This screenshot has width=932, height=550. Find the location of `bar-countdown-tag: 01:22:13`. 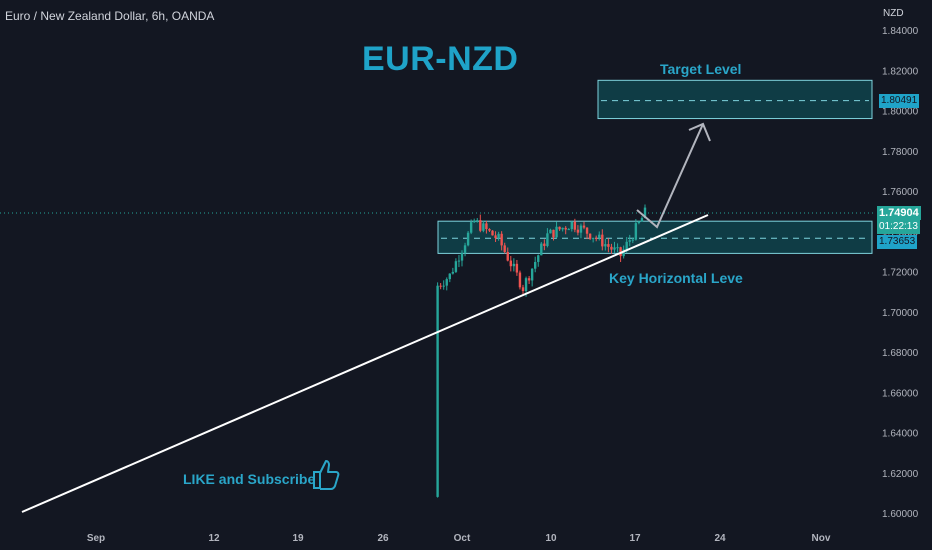

bar-countdown-tag: 01:22:13 is located at coordinates (898, 227).